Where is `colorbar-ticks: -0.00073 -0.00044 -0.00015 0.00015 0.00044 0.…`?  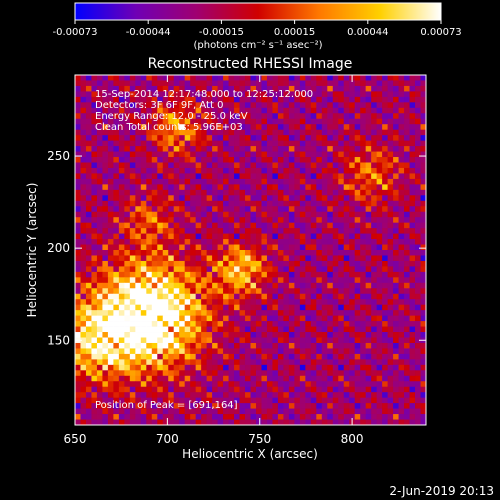 colorbar-ticks: -0.00073 -0.00044 -0.00015 0.00015 0.00044 0.… is located at coordinates (257, 29).